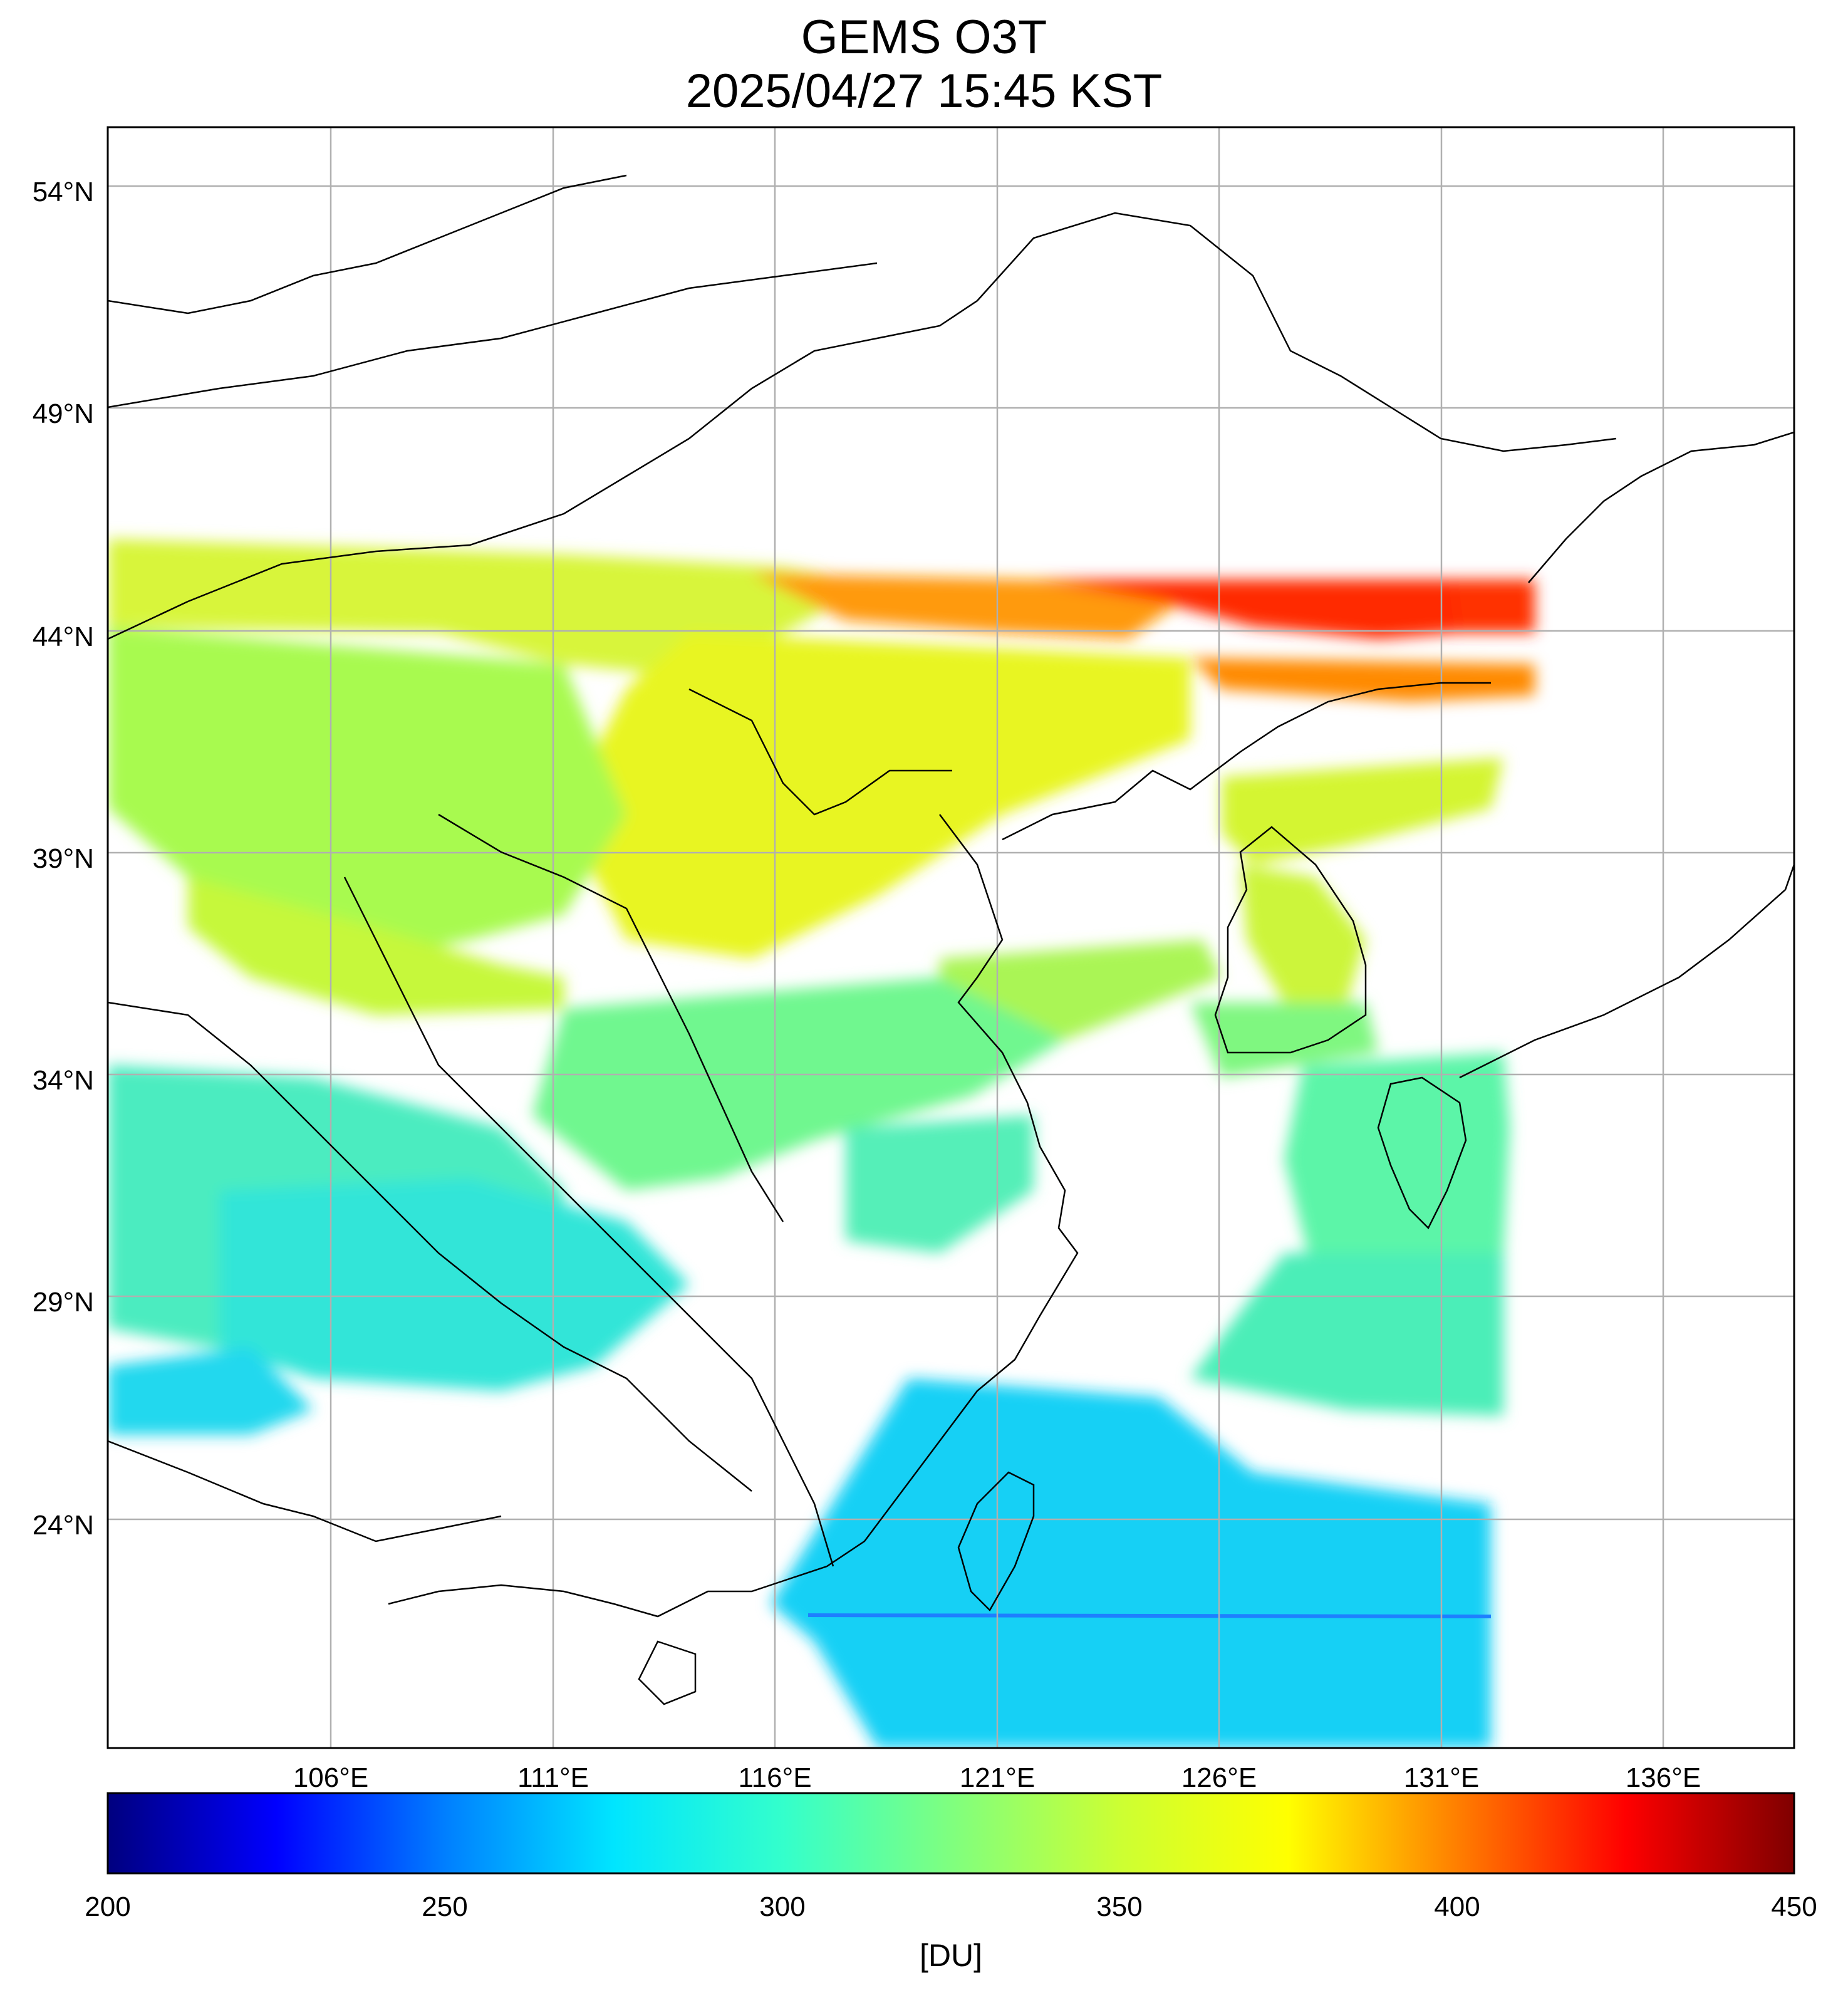 The width and height of the screenshot is (1848, 1998). What do you see at coordinates (1362, 812) in the screenshot?
I see `ozone-band-korea` at bounding box center [1362, 812].